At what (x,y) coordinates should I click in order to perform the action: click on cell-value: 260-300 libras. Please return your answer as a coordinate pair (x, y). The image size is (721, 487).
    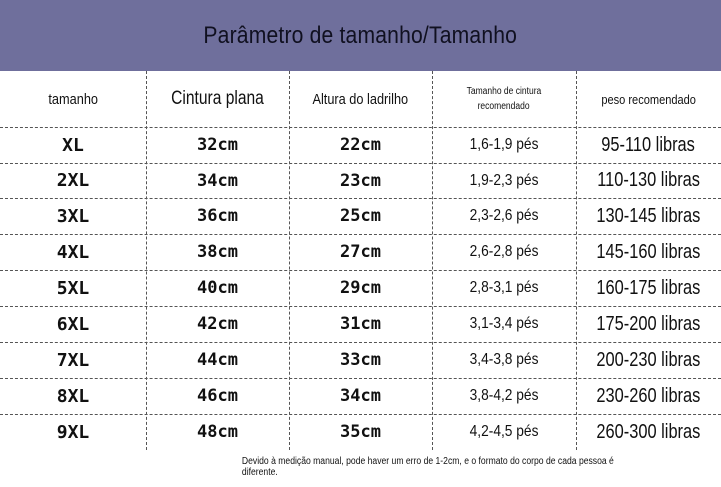
    Looking at the image, I should click on (648, 431).